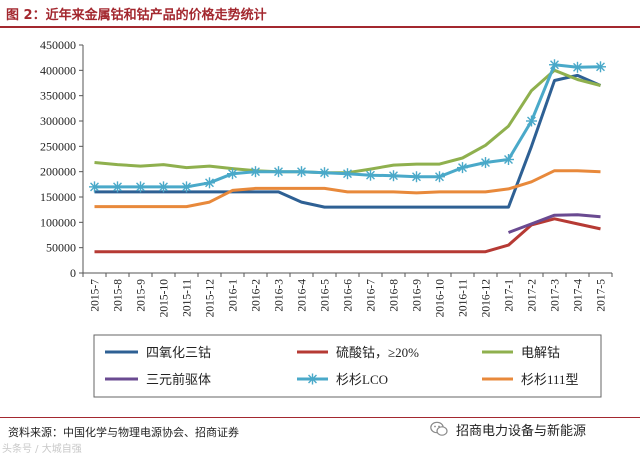 The width and height of the screenshot is (640, 456). I want to click on x-tick-label: 2017-2, so click(533, 295).